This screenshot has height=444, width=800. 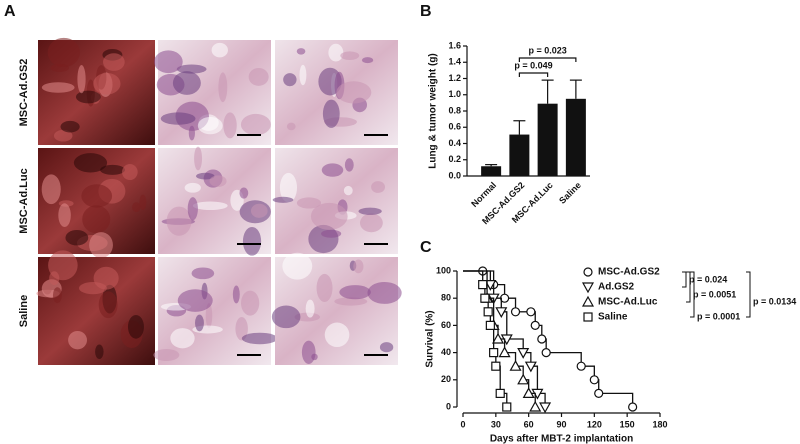 What do you see at coordinates (454, 110) in the screenshot?
I see `y-tick-label: 0.8` at bounding box center [454, 110].